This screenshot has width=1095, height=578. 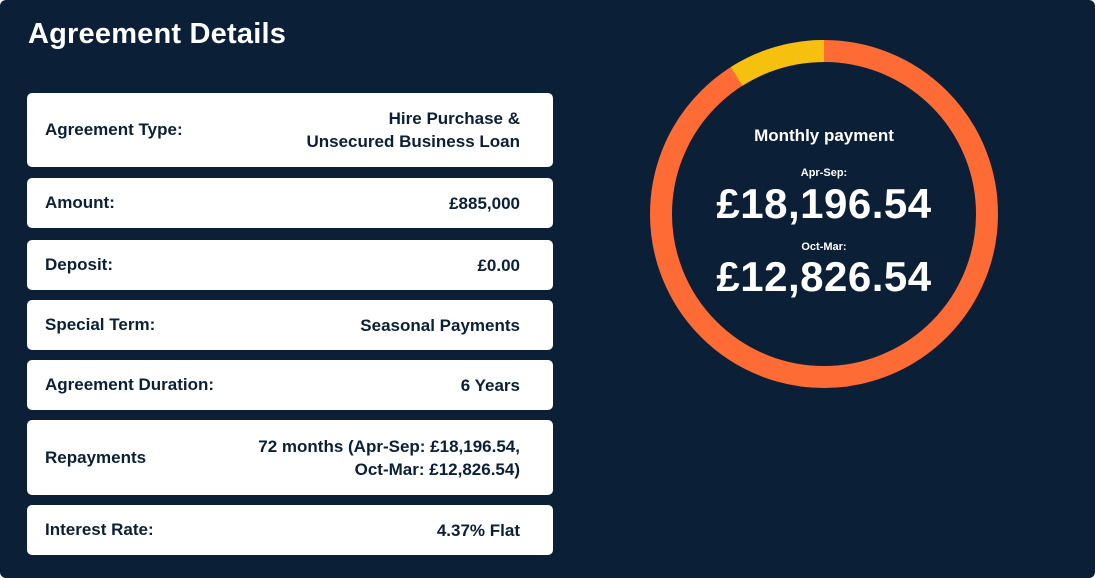 What do you see at coordinates (99, 529) in the screenshot?
I see `interest-rate-label: Interest Rate:` at bounding box center [99, 529].